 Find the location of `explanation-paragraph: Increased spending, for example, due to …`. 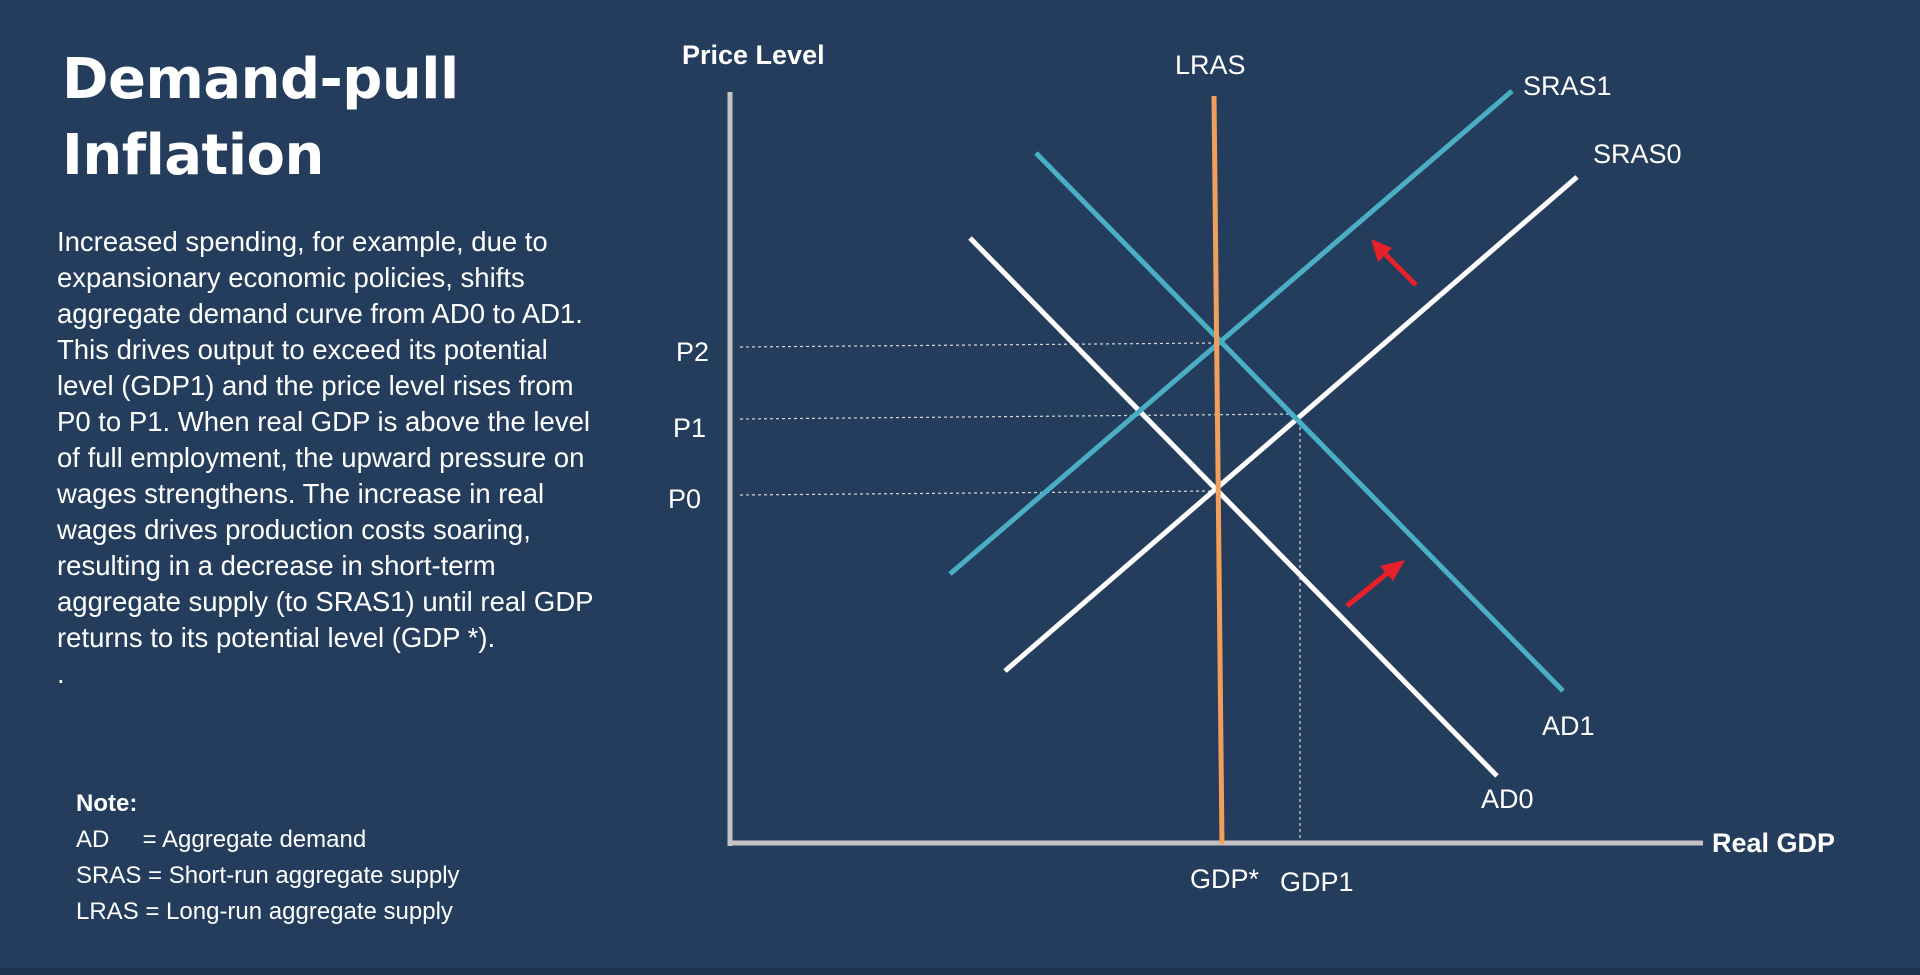

explanation-paragraph: Increased spending, for example, due to … is located at coordinates (325, 439).